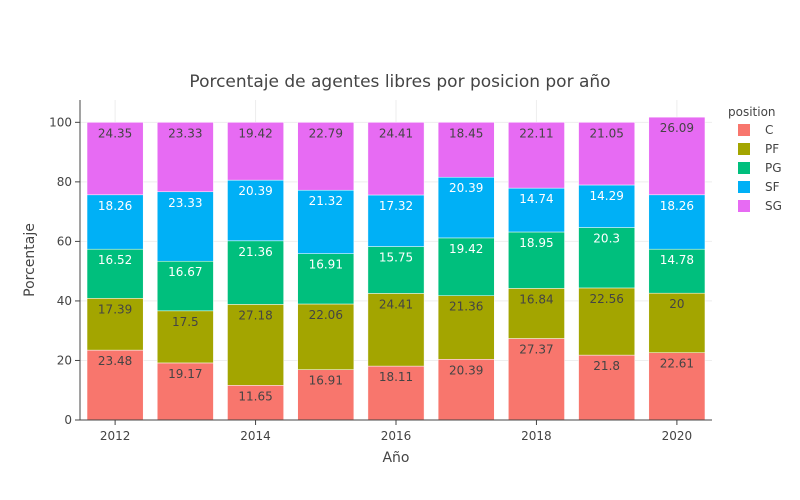 This screenshot has width=800, height=500. I want to click on bar-label-pf-2015: 22.06, so click(326, 315).